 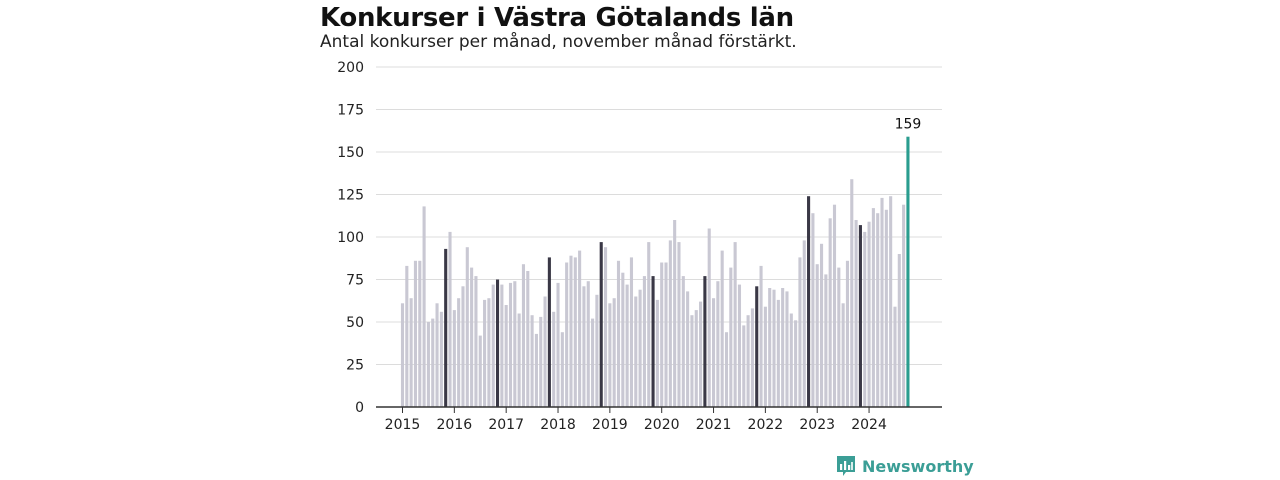 I want to click on y-tick-label: 150, so click(x=350, y=153).